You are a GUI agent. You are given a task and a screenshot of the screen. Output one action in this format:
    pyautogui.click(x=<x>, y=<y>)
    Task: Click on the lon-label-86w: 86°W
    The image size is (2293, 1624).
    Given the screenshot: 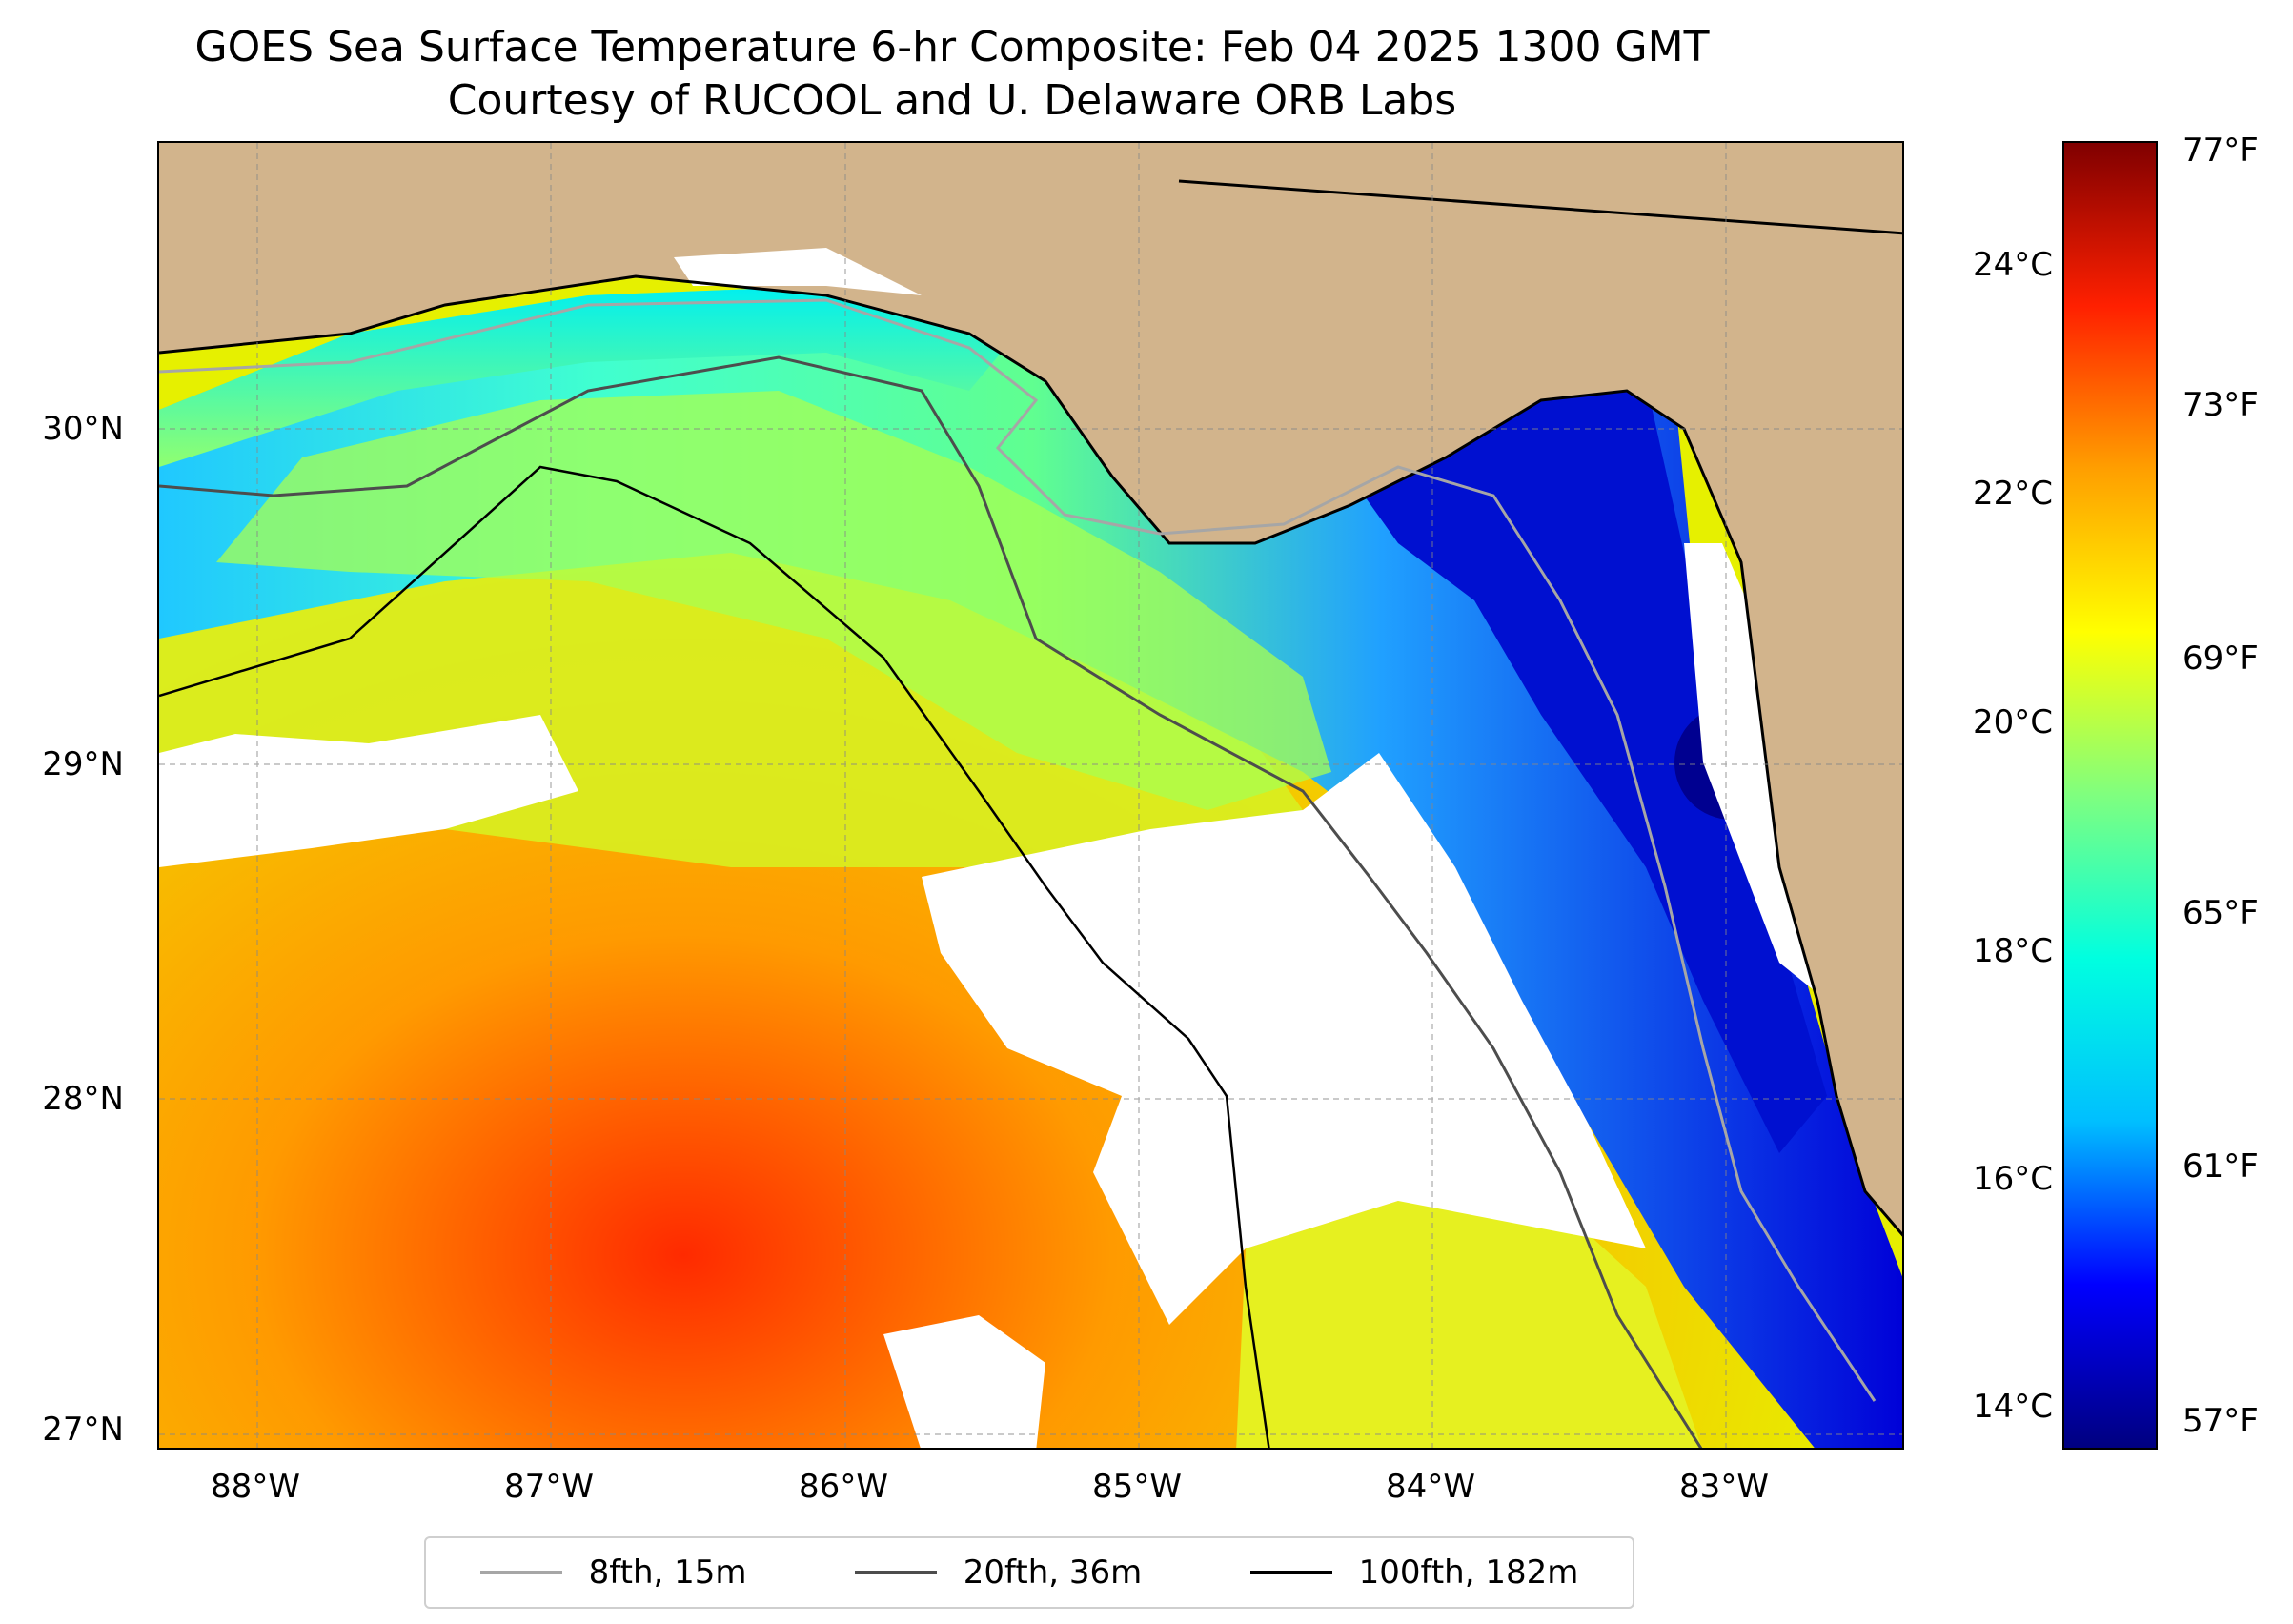 What is the action you would take?
    pyautogui.click(x=844, y=1487)
    